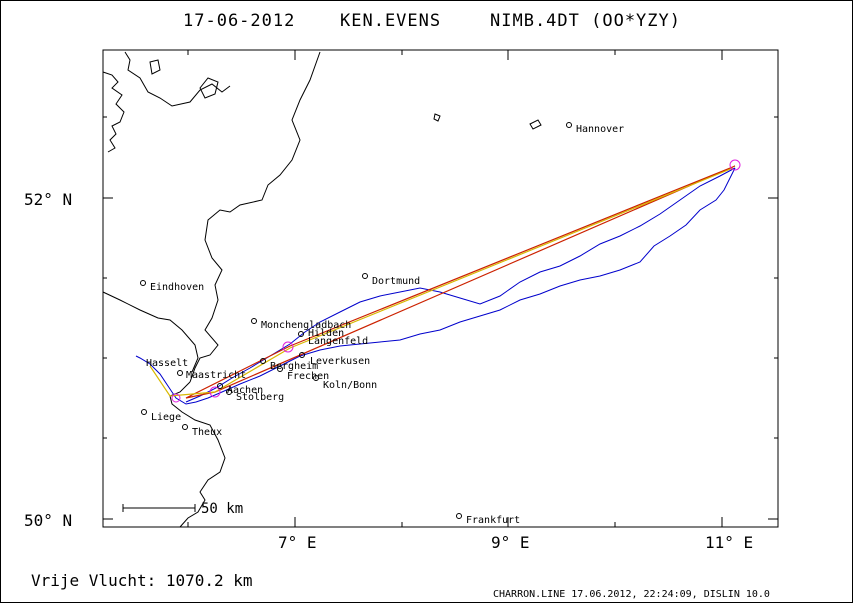  What do you see at coordinates (167, 363) in the screenshot?
I see `city-hasselt: Hasselt` at bounding box center [167, 363].